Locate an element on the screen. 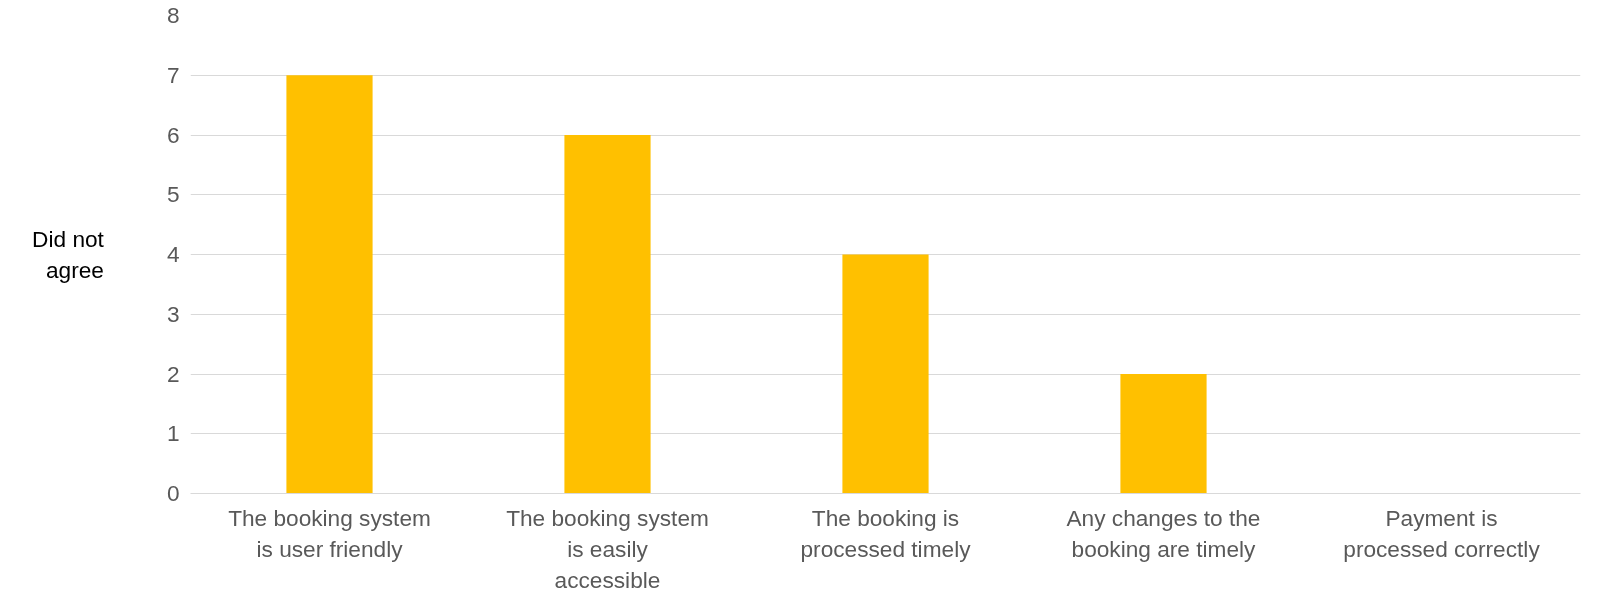  y-tick-label: 8 is located at coordinates (173, 15).